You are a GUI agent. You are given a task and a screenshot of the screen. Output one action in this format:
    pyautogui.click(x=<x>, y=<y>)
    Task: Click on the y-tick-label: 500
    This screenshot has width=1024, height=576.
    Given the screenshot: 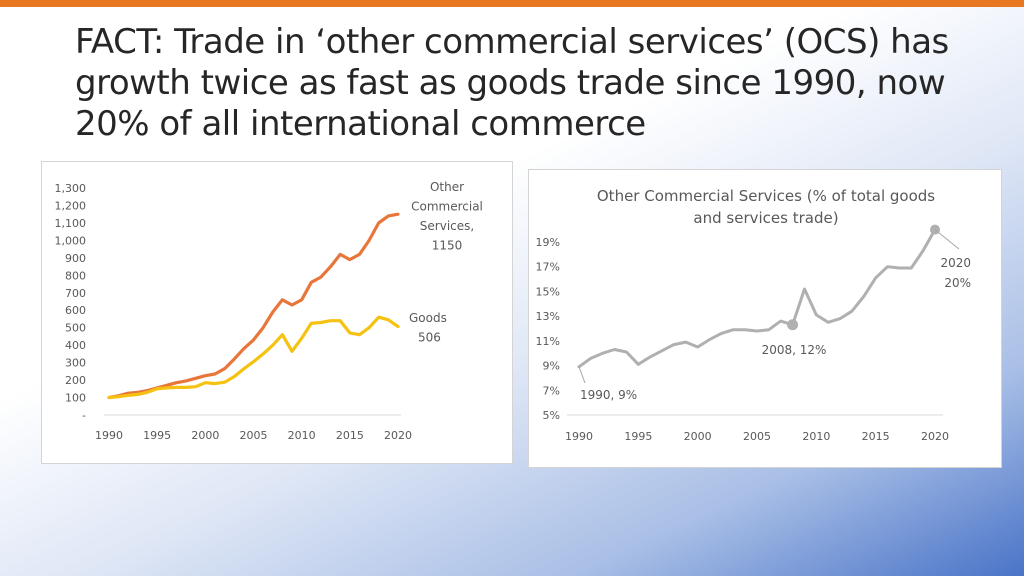 What is the action you would take?
    pyautogui.click(x=75, y=328)
    